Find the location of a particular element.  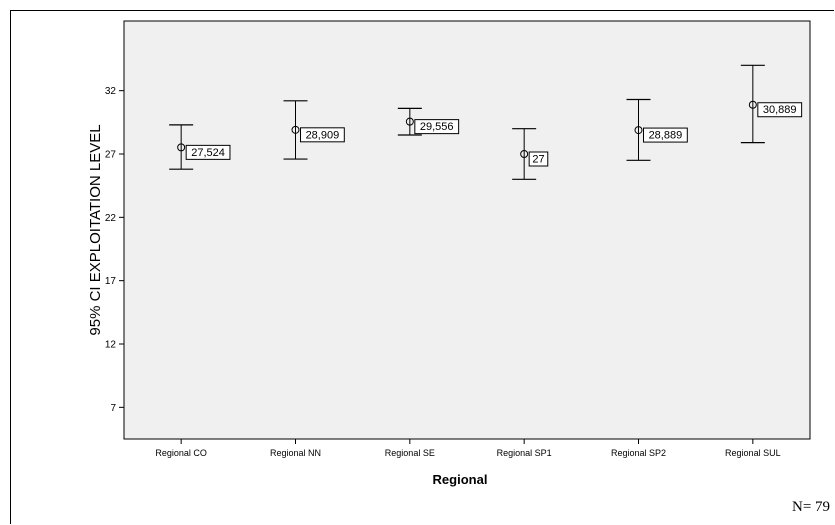

error-bar-group: 27 is located at coordinates (530, 154).